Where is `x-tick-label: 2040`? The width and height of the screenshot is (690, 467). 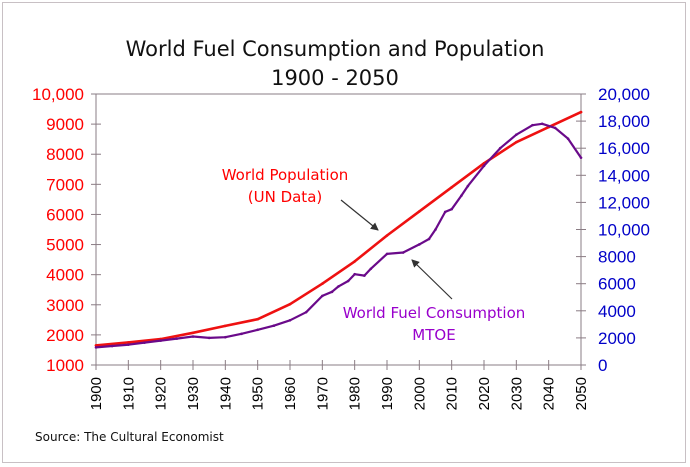 x-tick-label: 2040 is located at coordinates (549, 393).